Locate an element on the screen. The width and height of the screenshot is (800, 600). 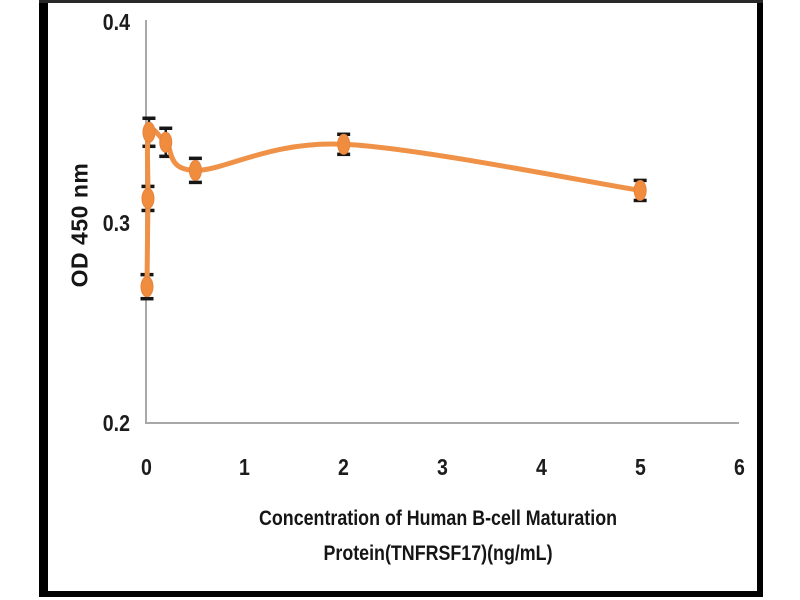
frame-left-bar is located at coordinates (43, 298).